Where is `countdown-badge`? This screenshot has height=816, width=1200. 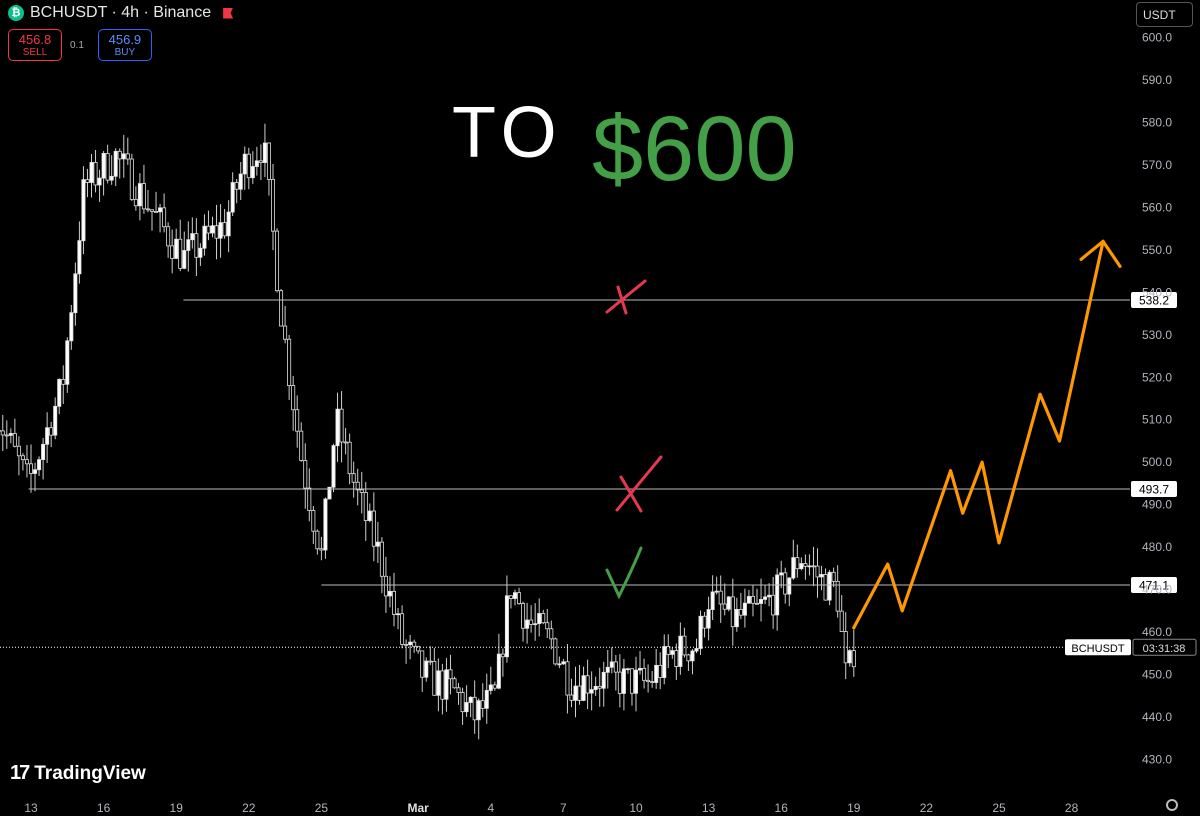 countdown-badge is located at coordinates (1164, 647).